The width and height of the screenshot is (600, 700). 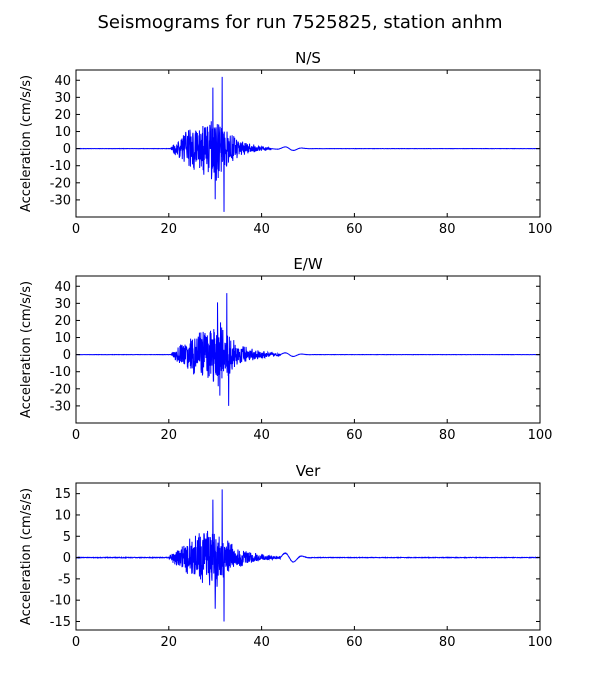 I want to click on ver-x-tick-label: 100, so click(x=540, y=642).